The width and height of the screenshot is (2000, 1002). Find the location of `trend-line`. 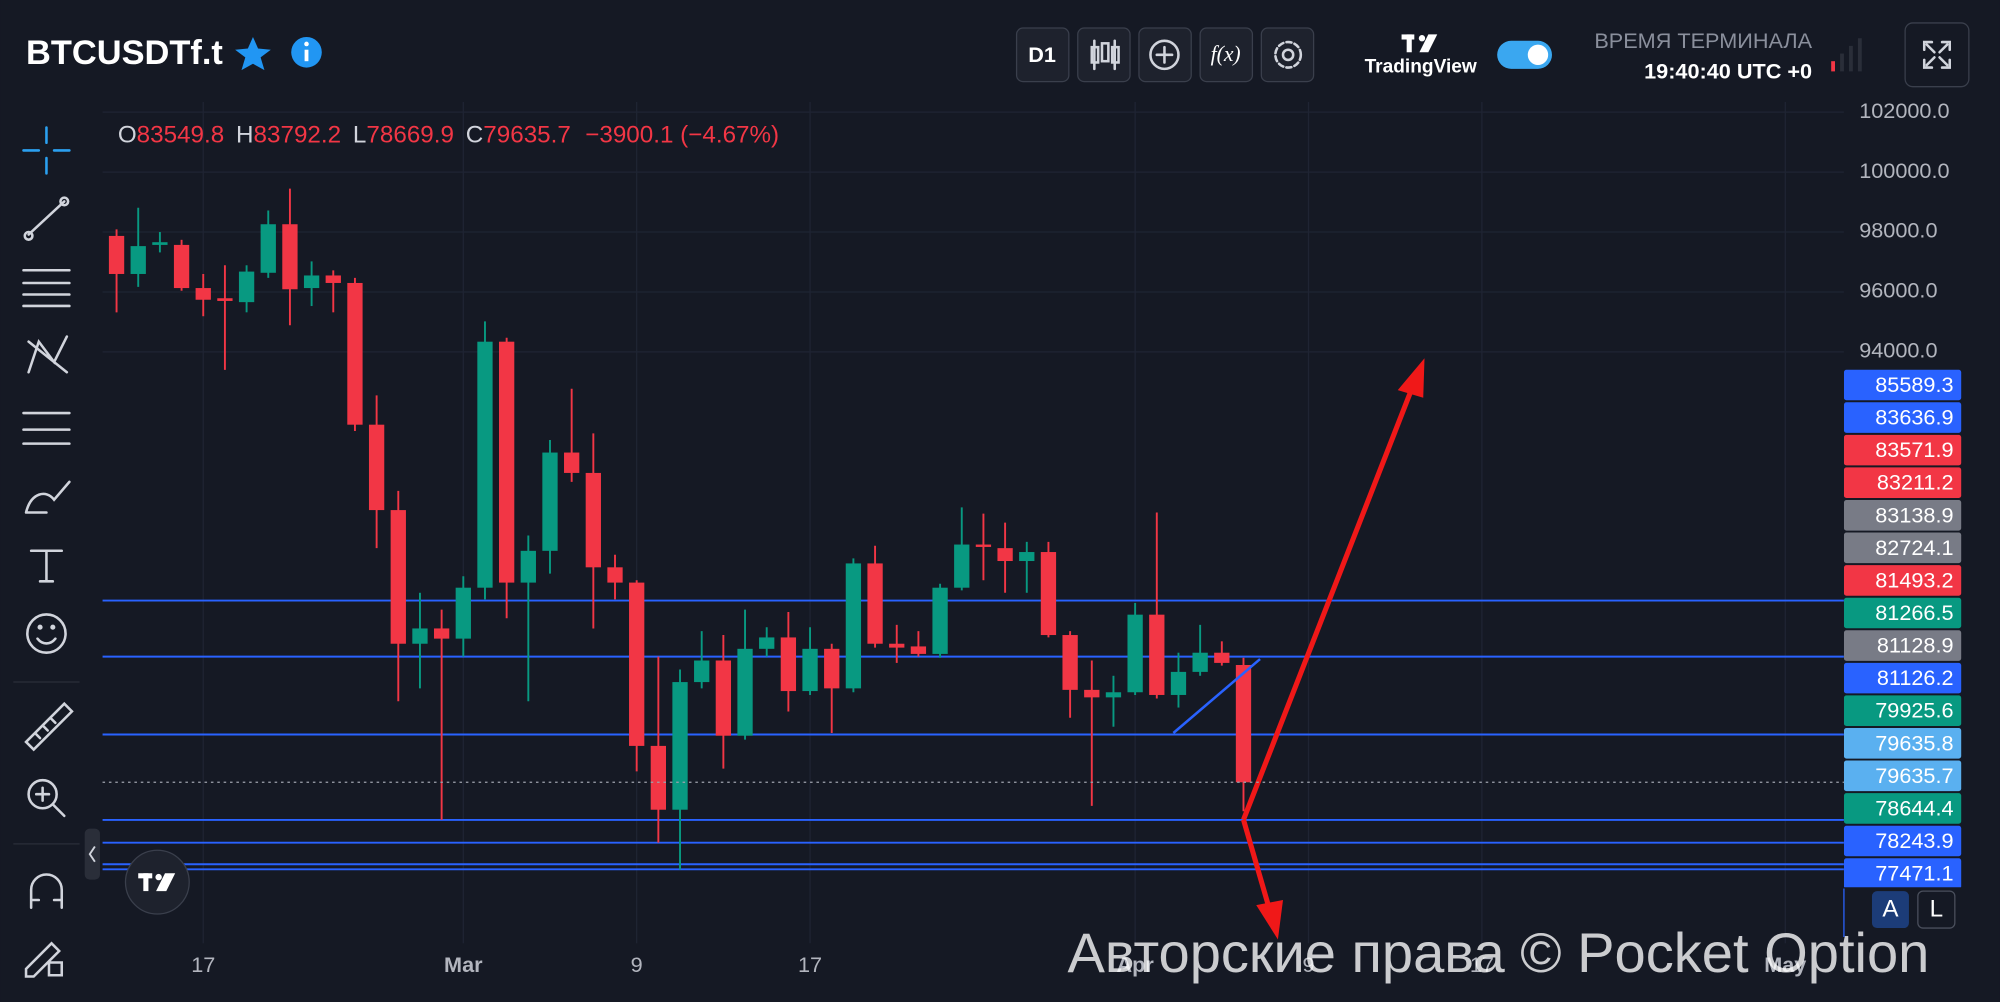

trend-line is located at coordinates (1216, 696).